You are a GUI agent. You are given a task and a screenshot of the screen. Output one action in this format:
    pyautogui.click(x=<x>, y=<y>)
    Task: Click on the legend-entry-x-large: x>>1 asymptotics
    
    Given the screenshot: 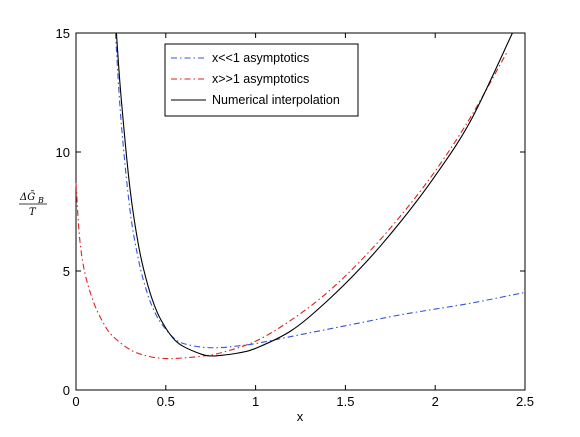 What is the action you would take?
    pyautogui.click(x=260, y=79)
    